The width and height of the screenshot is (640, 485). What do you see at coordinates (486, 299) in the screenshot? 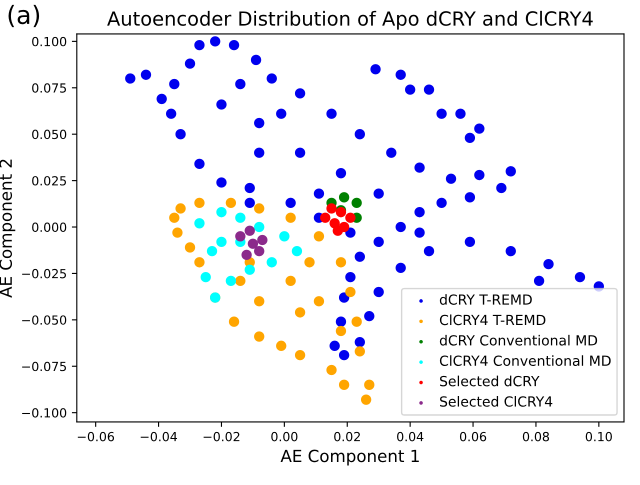
I see `legend-label: dCRY T-REMD` at bounding box center [486, 299].